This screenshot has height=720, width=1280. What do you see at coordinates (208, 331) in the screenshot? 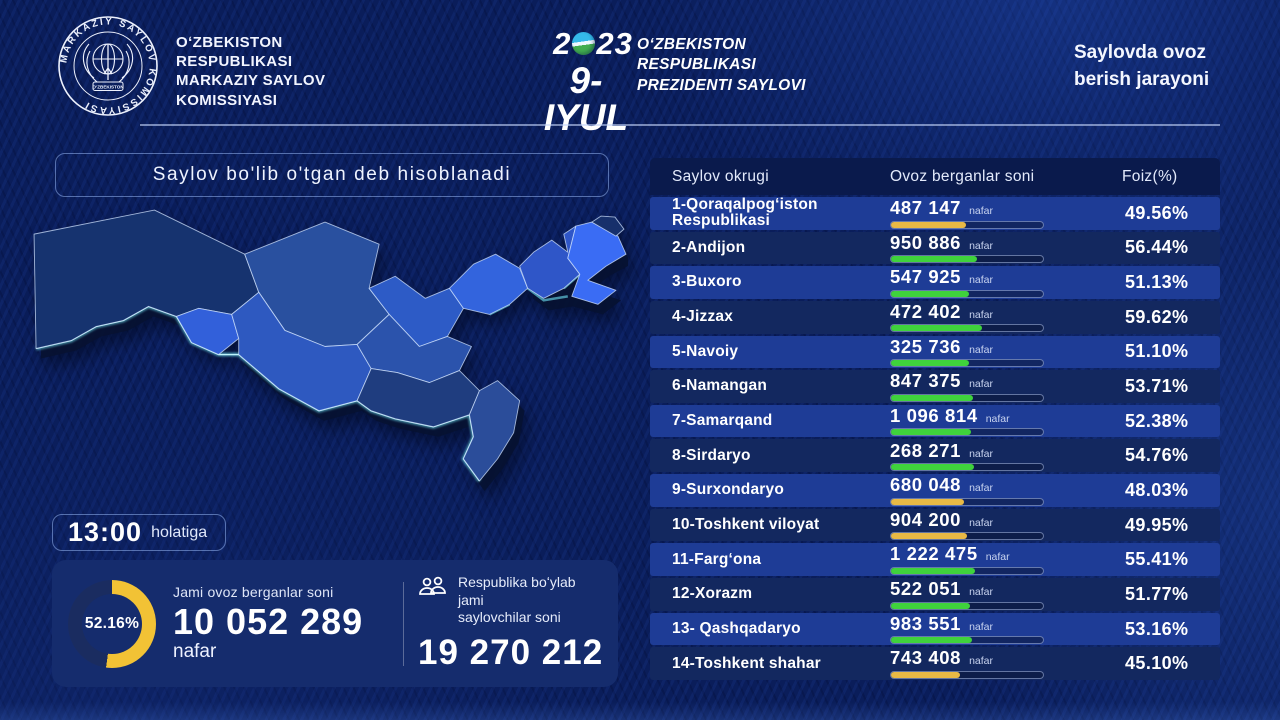
I see `map-region-xorazm` at bounding box center [208, 331].